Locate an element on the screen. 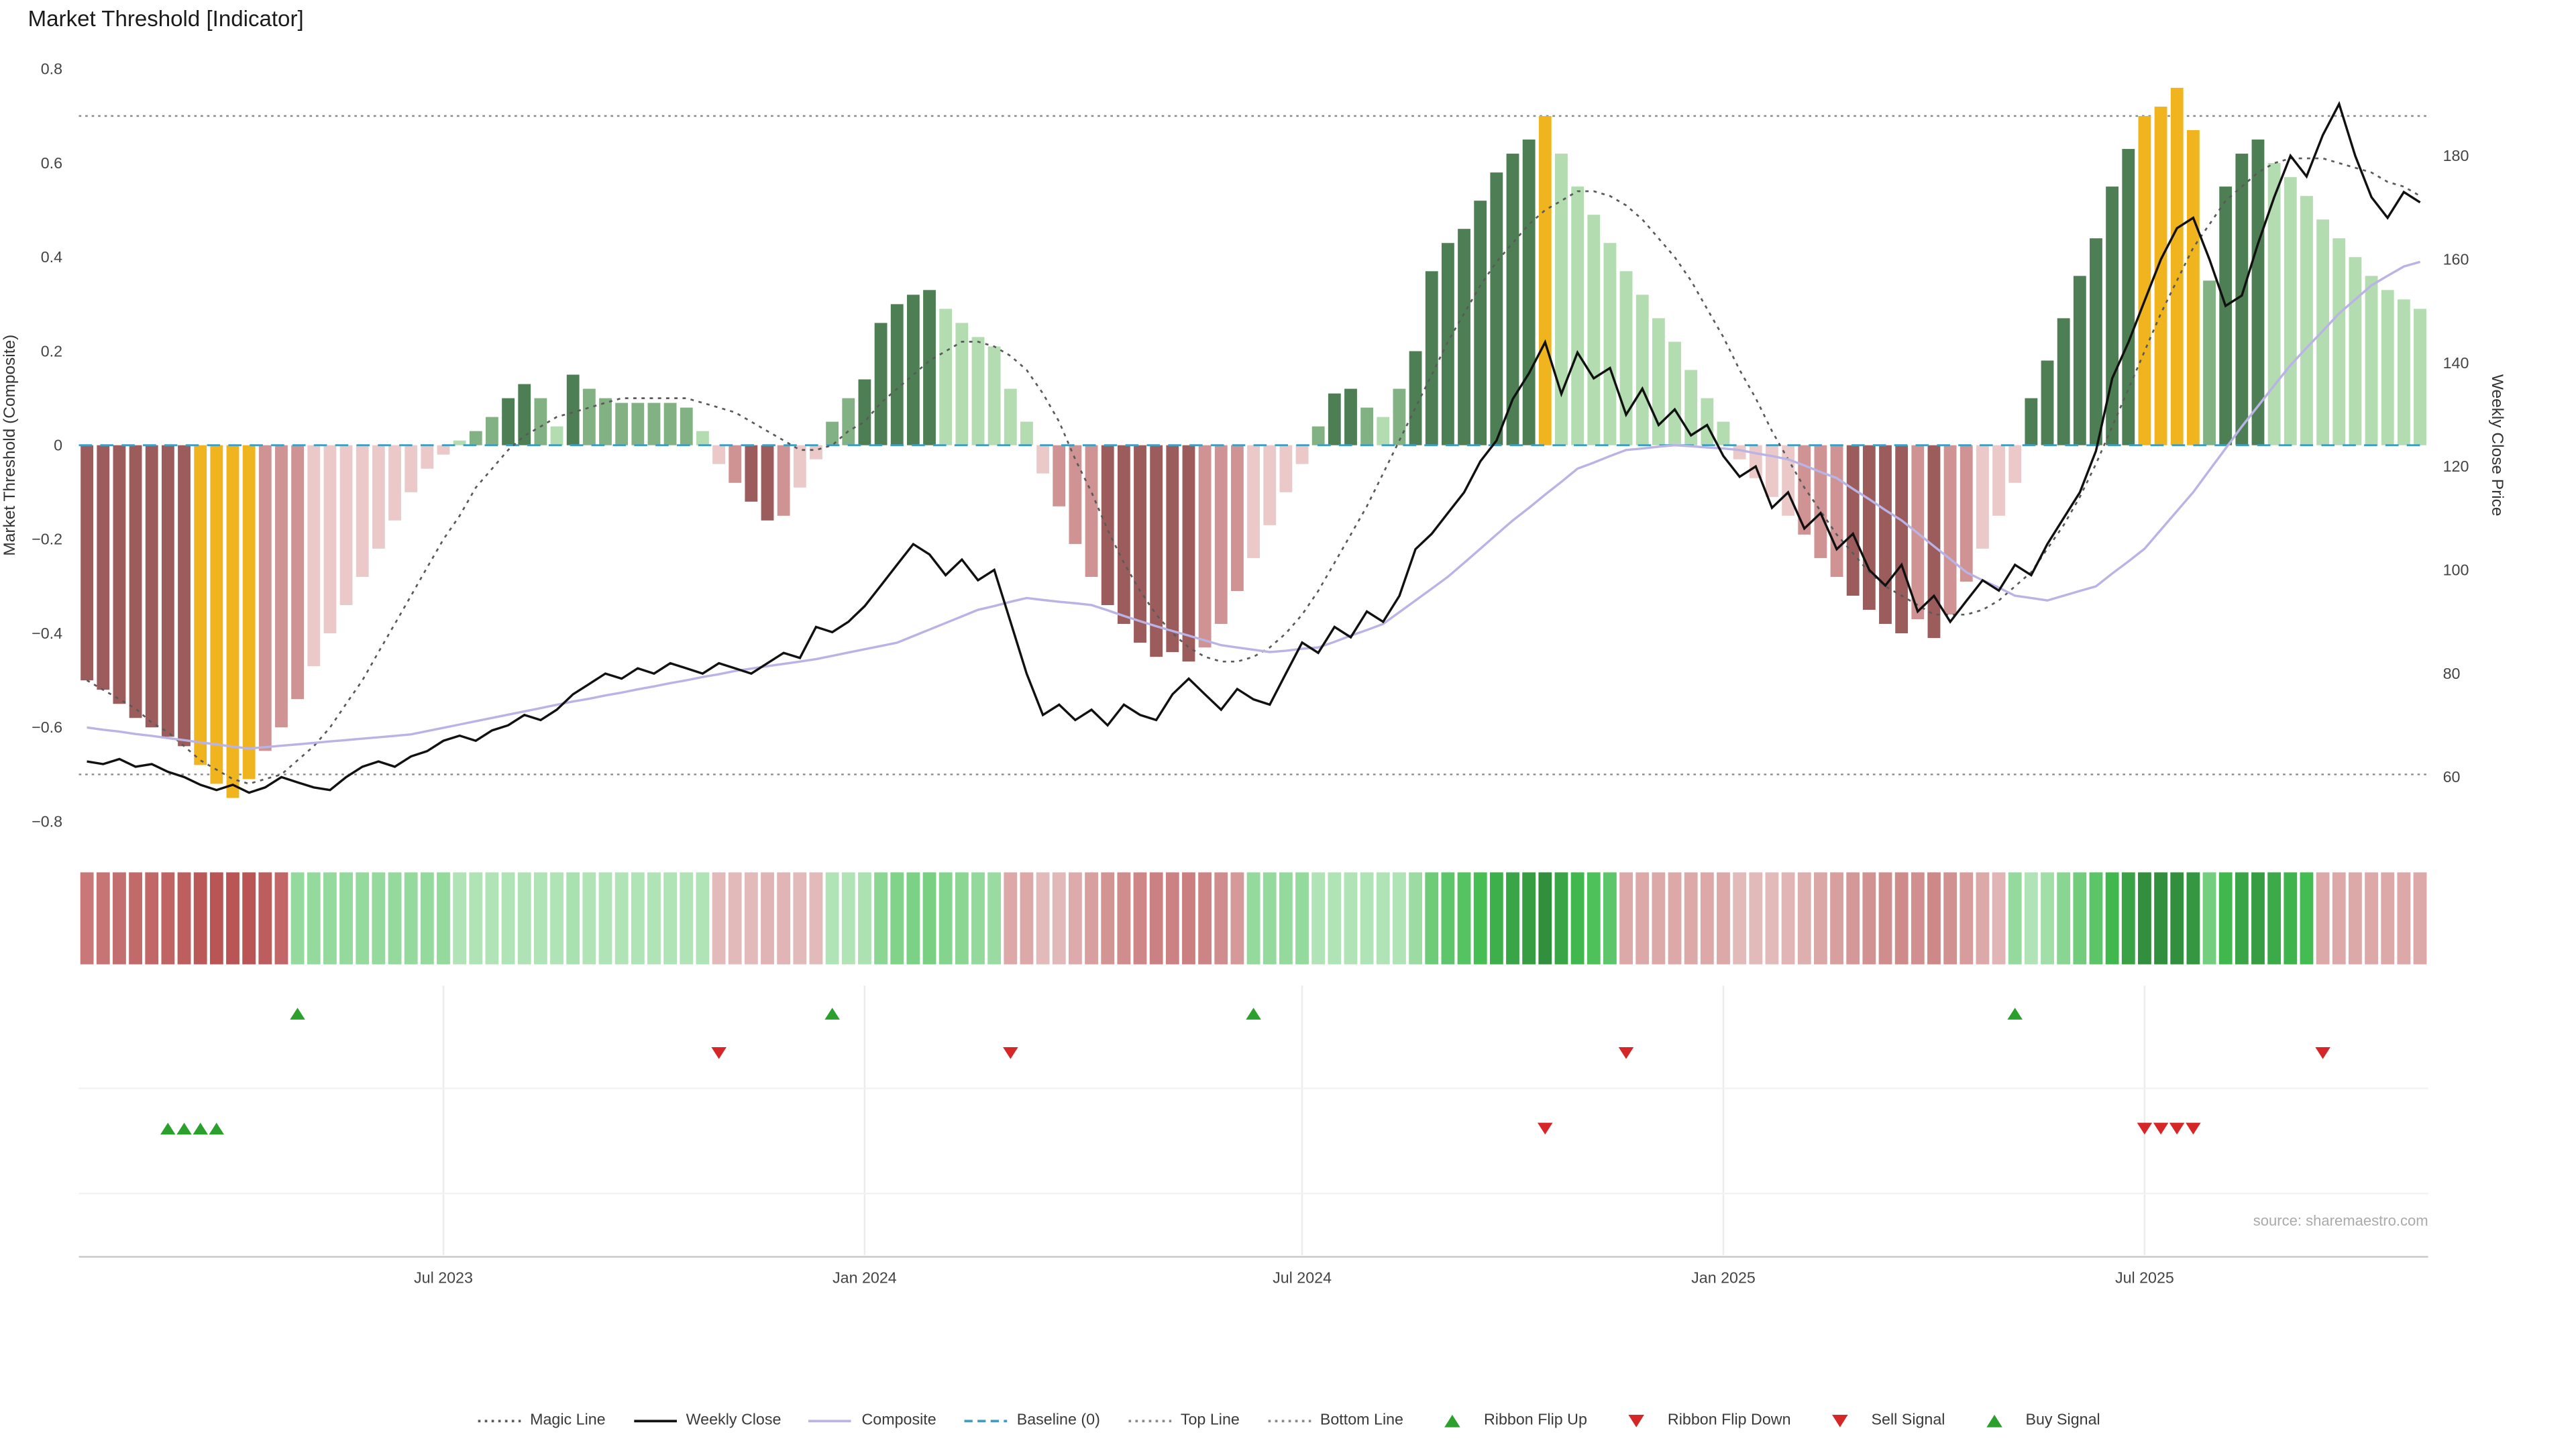 Image resolution: width=2576 pixels, height=1449 pixels. legend-item-top-line: Top Line is located at coordinates (1183, 1420).